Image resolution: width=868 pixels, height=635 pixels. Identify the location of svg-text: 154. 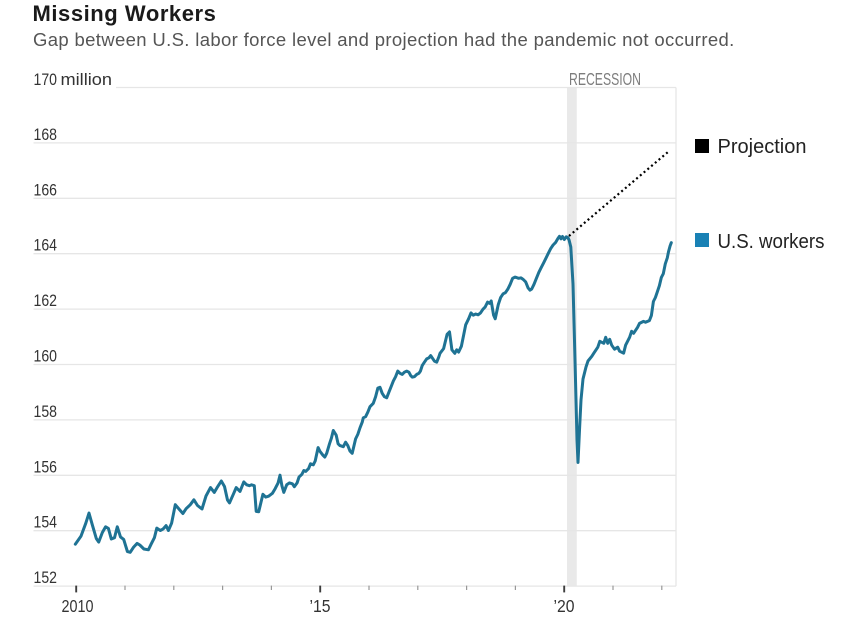
(46, 522).